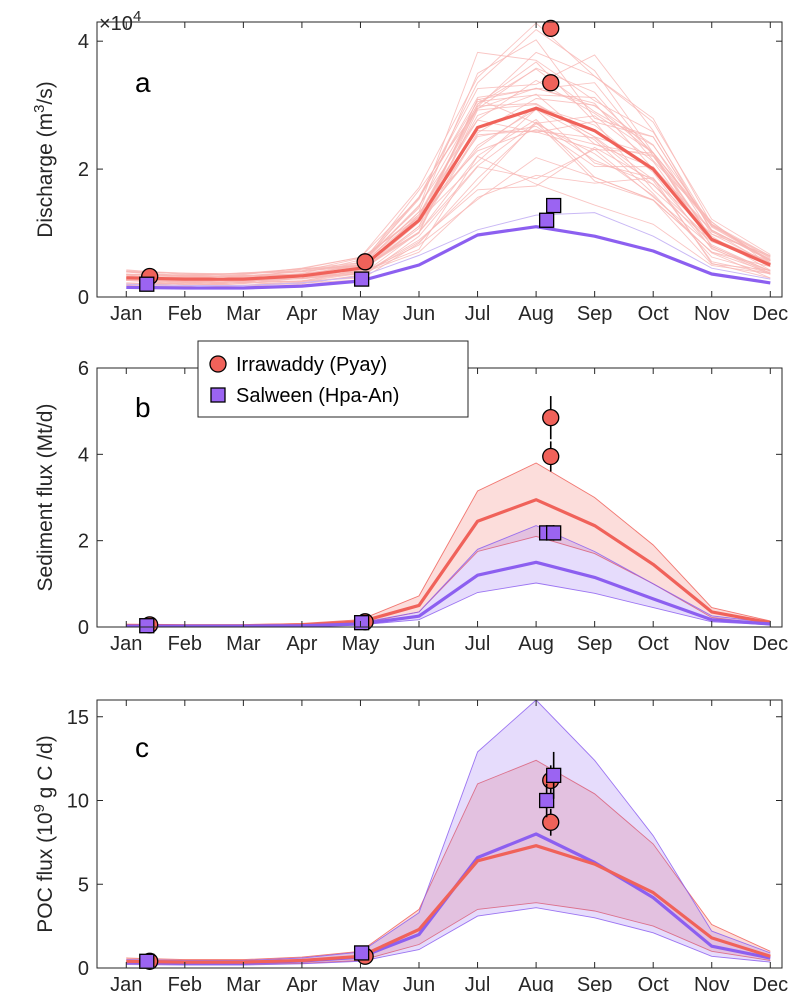 This screenshot has height=992, width=810. Describe the element at coordinates (218, 364) in the screenshot. I see `legend-marker-irrawaddy` at that location.